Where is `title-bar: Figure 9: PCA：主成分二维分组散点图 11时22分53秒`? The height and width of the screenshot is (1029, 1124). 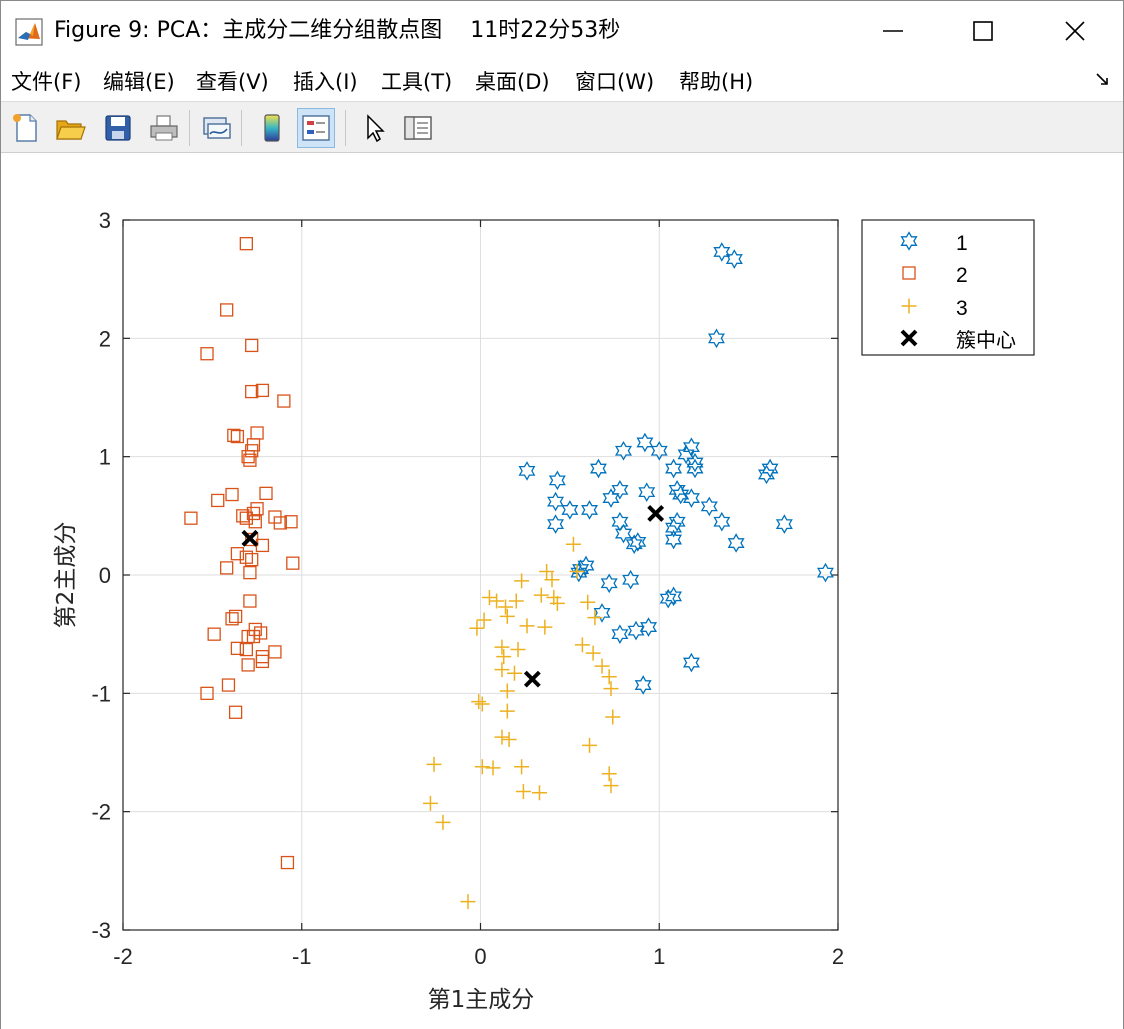
title-bar: Figure 9: PCA：主成分二维分组散点图 11时22分53秒 is located at coordinates (562, 32).